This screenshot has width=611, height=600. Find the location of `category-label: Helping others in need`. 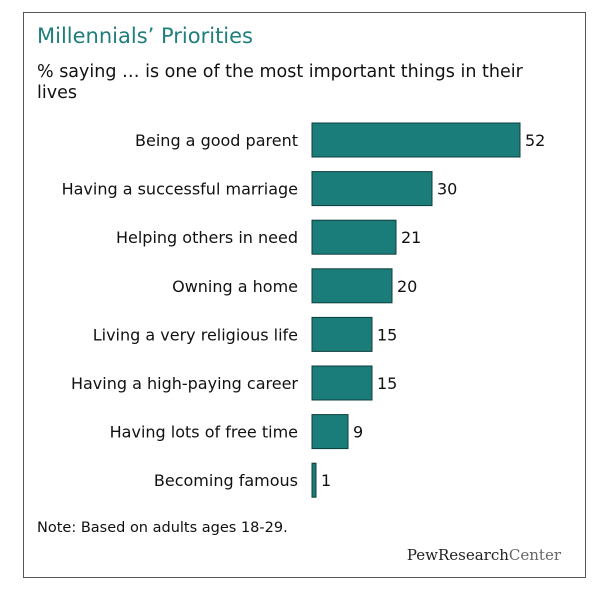

category-label: Helping others in need is located at coordinates (207, 237).